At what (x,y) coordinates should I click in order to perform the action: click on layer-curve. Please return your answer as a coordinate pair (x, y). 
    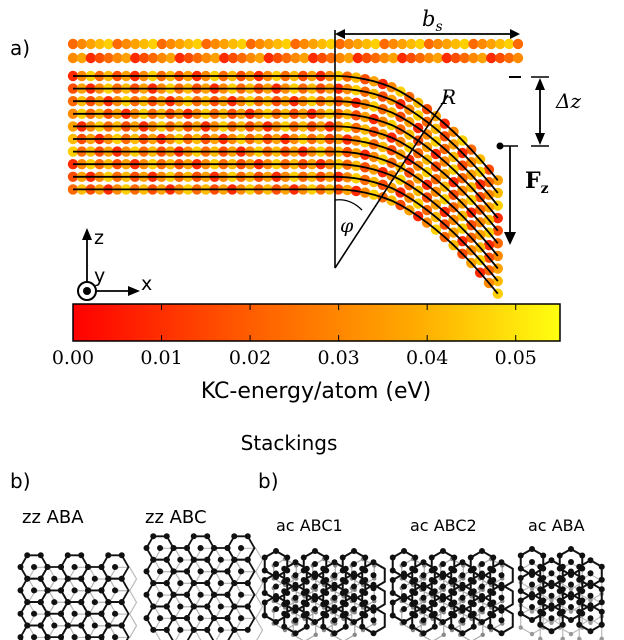
    Looking at the image, I should click on (286, 203).